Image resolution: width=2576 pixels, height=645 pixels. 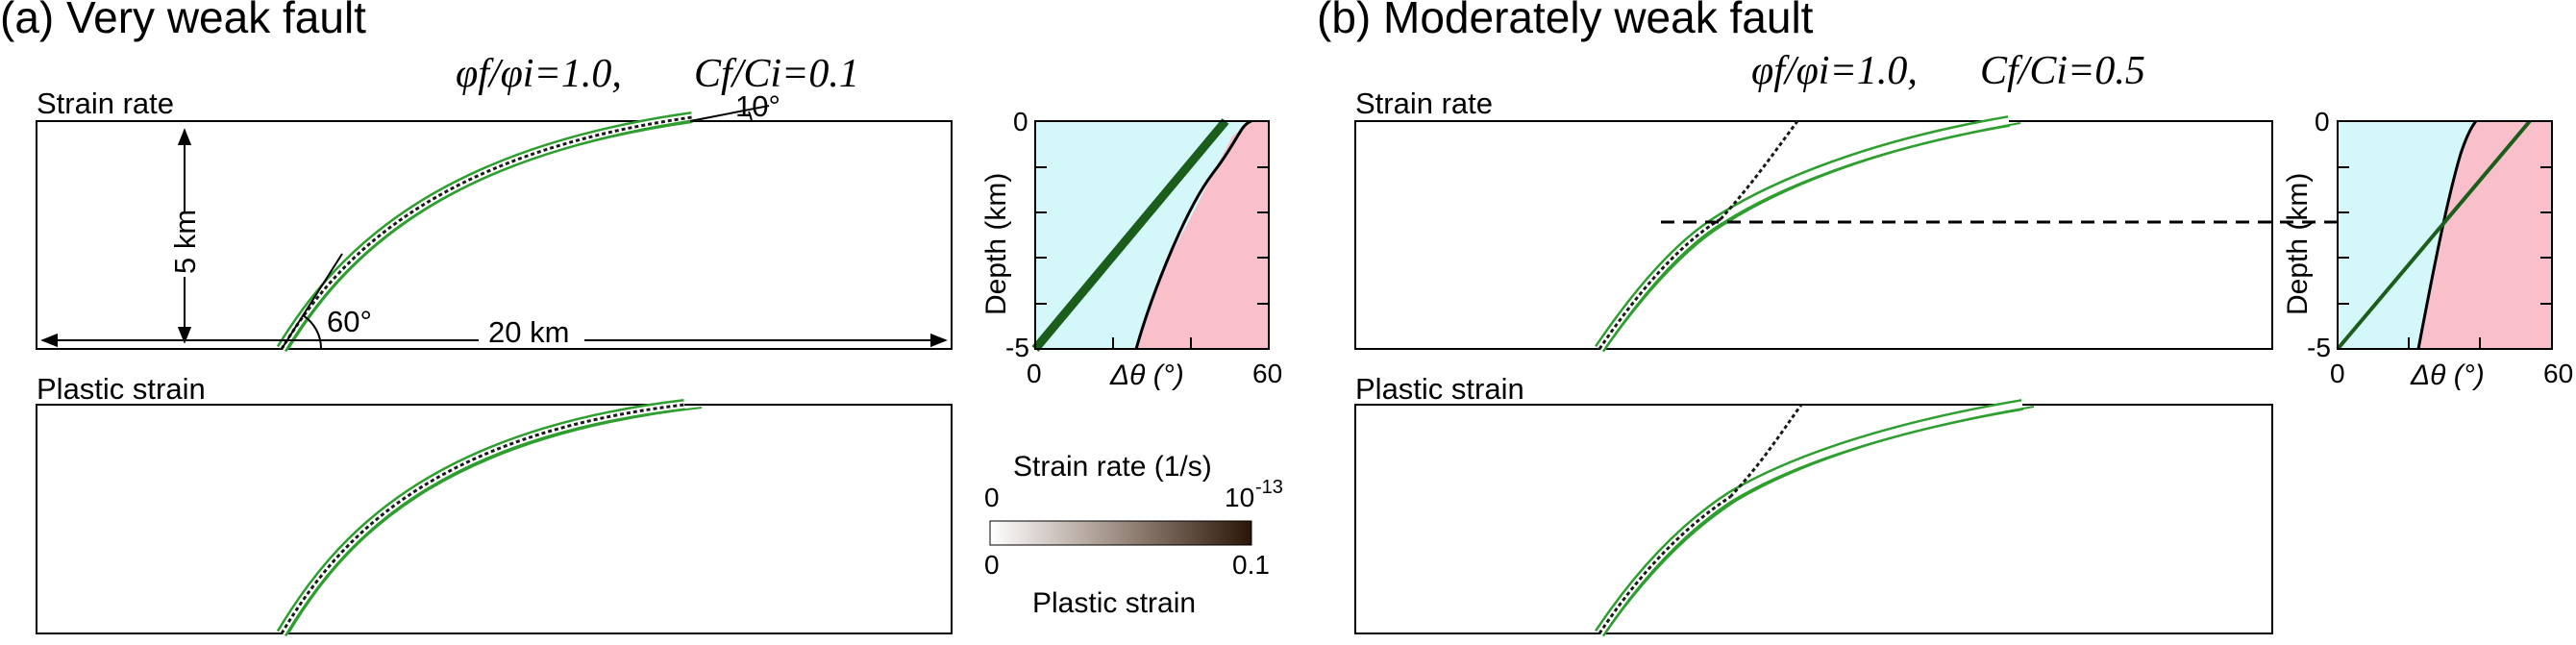 I want to click on panel-b-plastic-strain-box, so click(x=1814, y=519).